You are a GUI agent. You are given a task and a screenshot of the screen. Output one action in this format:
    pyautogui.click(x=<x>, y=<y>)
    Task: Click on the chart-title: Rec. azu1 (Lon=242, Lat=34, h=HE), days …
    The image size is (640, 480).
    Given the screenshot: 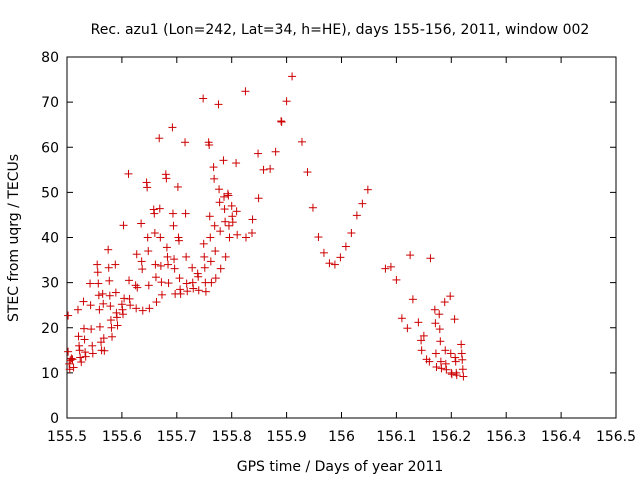 What is the action you would take?
    pyautogui.click(x=340, y=30)
    